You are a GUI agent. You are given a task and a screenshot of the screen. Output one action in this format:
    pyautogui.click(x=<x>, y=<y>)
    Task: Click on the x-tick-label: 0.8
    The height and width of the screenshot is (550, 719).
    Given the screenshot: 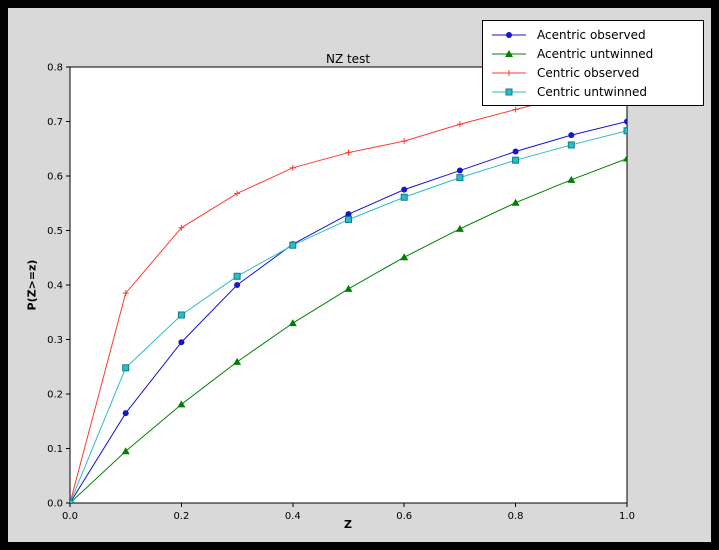 What is the action you would take?
    pyautogui.click(x=516, y=516)
    